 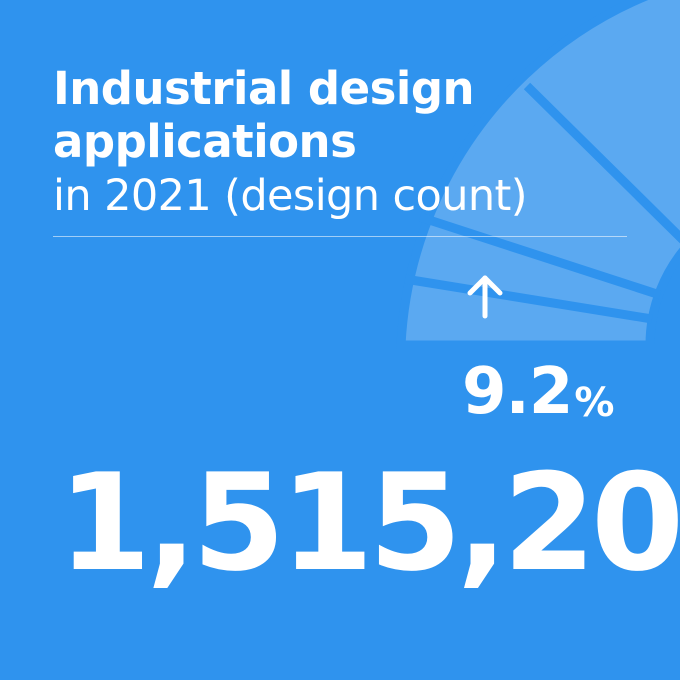 I want to click on change-unit: %, so click(x=594, y=403).